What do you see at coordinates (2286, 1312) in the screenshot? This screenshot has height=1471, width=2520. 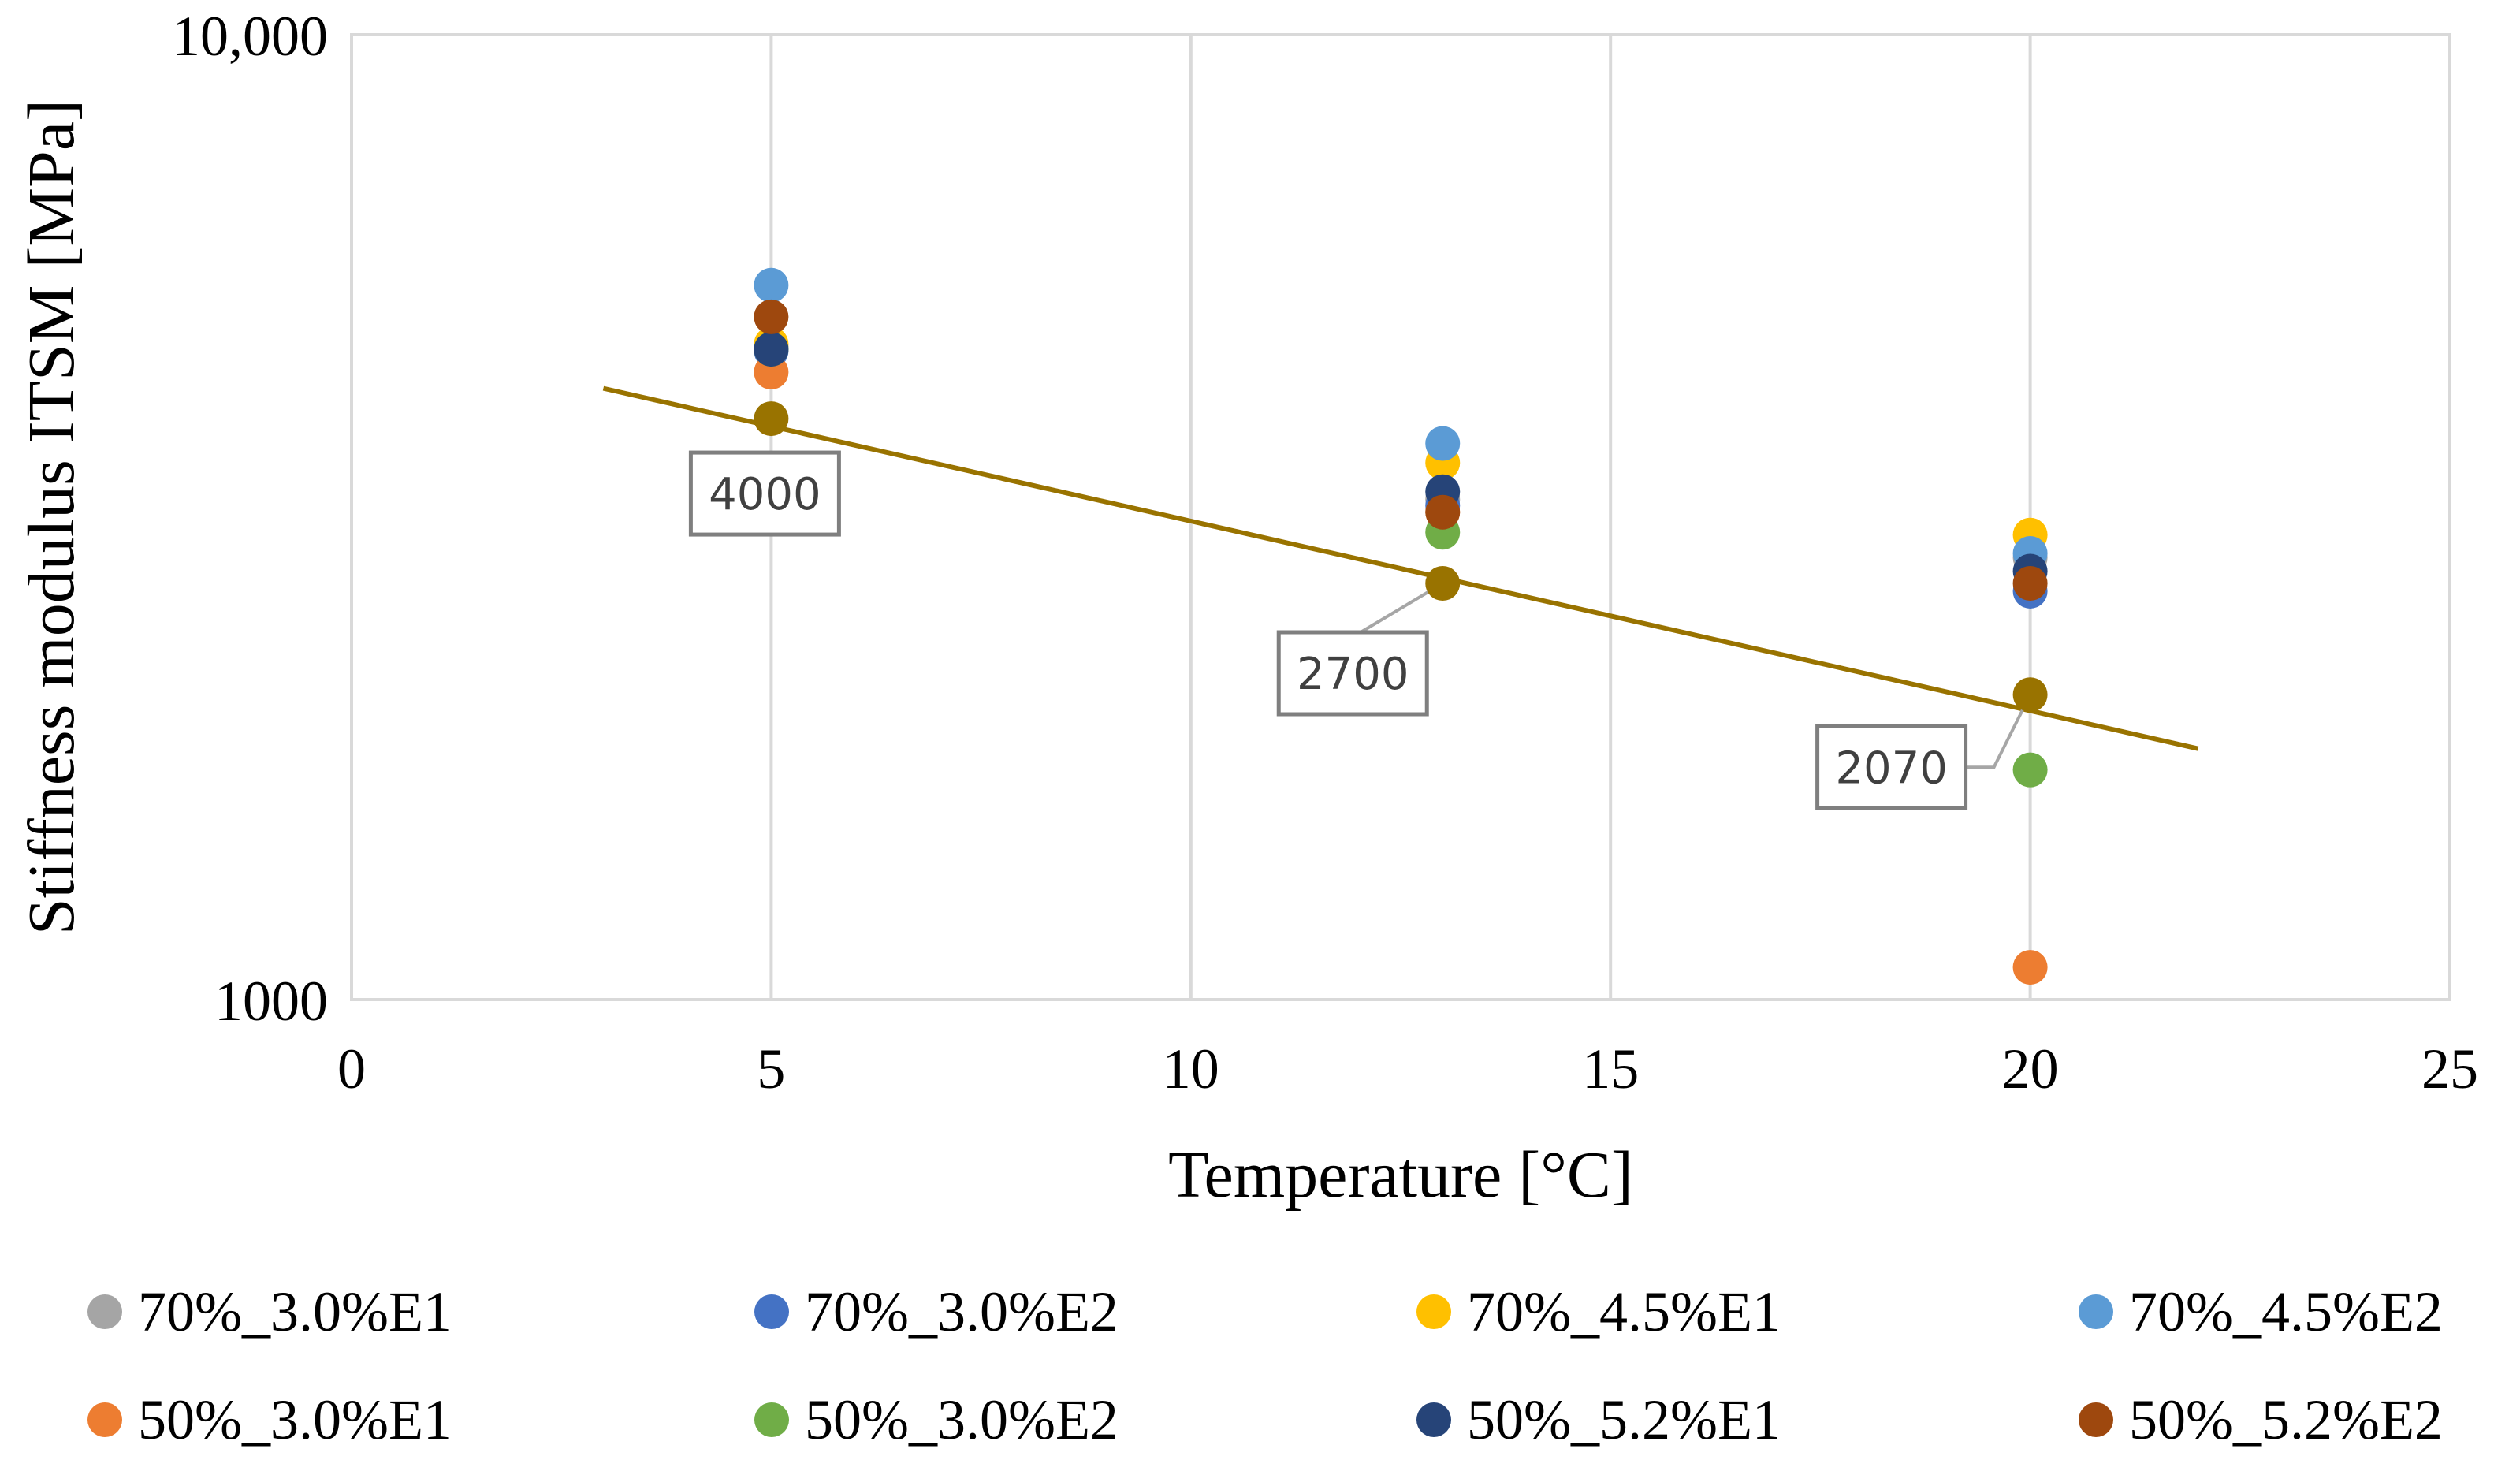 I see `legend-label: 70%_4.5%E2` at bounding box center [2286, 1312].